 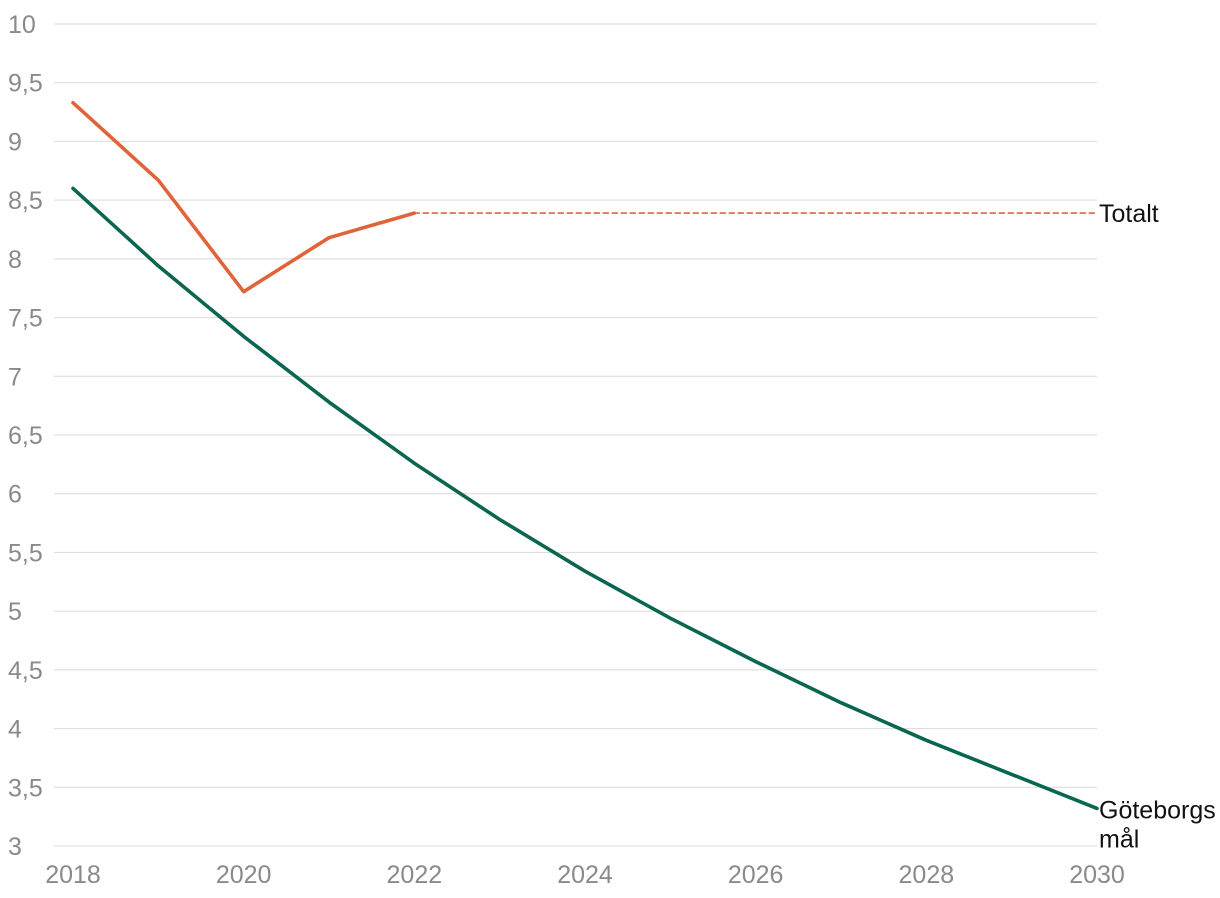 What do you see at coordinates (25, 84) in the screenshot?
I see `y-tick-label-13: 9,5` at bounding box center [25, 84].